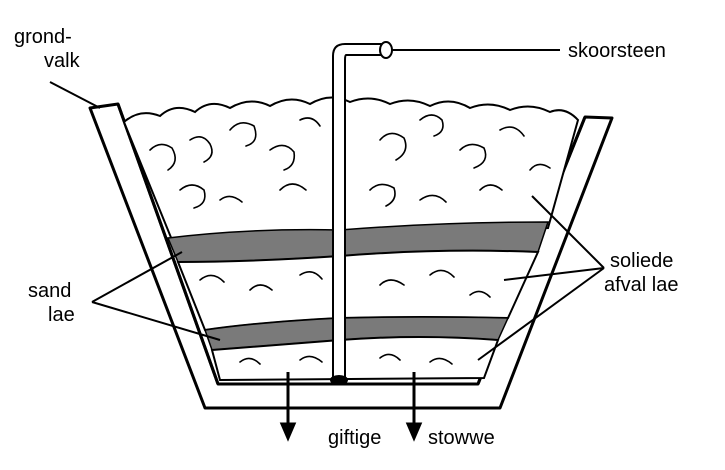  What do you see at coordinates (50, 291) in the screenshot?
I see `label-sand-line1: sand` at bounding box center [50, 291].